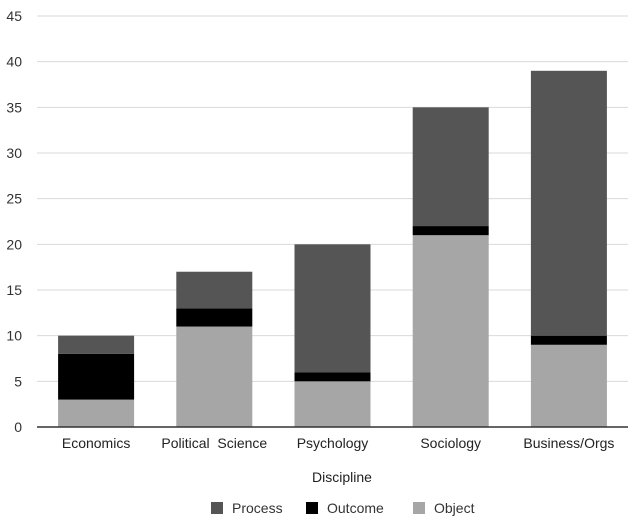  Describe the element at coordinates (568, 443) in the screenshot. I see `x-tick-label: Business/Orgs` at that location.